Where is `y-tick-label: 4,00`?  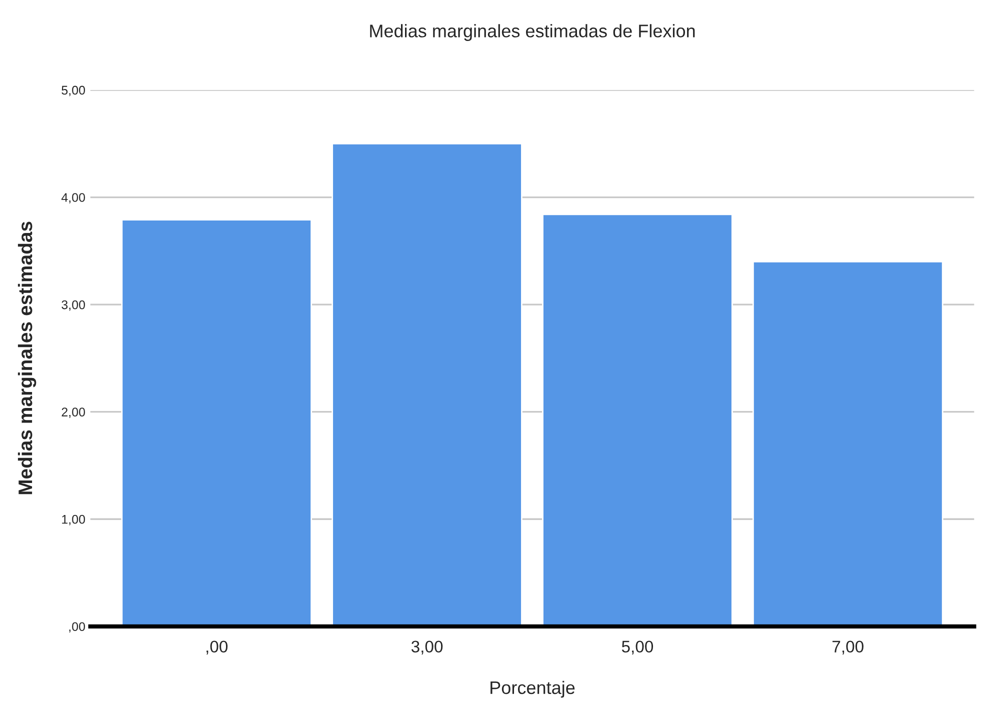
y-tick-label: 4,00 is located at coordinates (73, 198).